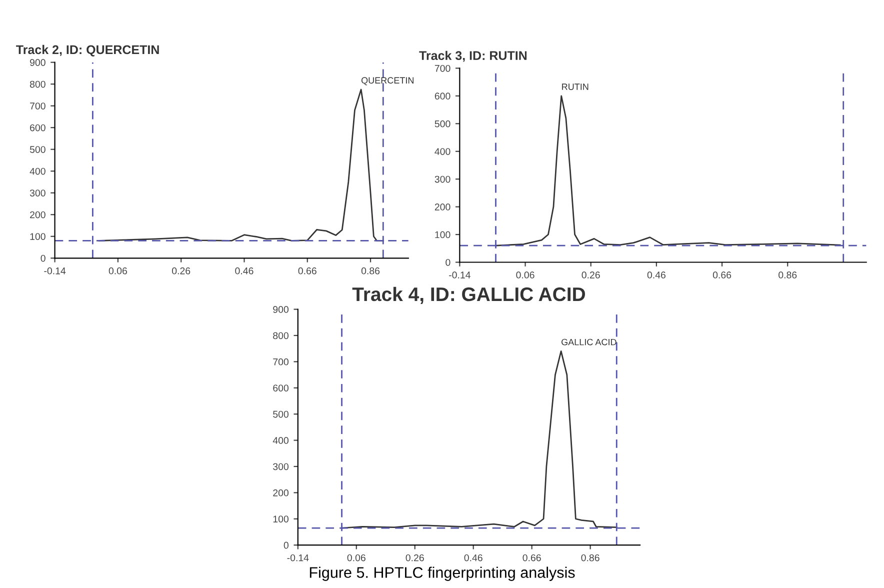 The width and height of the screenshot is (884, 588). Describe the element at coordinates (473, 56) in the screenshot. I see `chart-title: Track 3, ID: RUTIN` at that location.